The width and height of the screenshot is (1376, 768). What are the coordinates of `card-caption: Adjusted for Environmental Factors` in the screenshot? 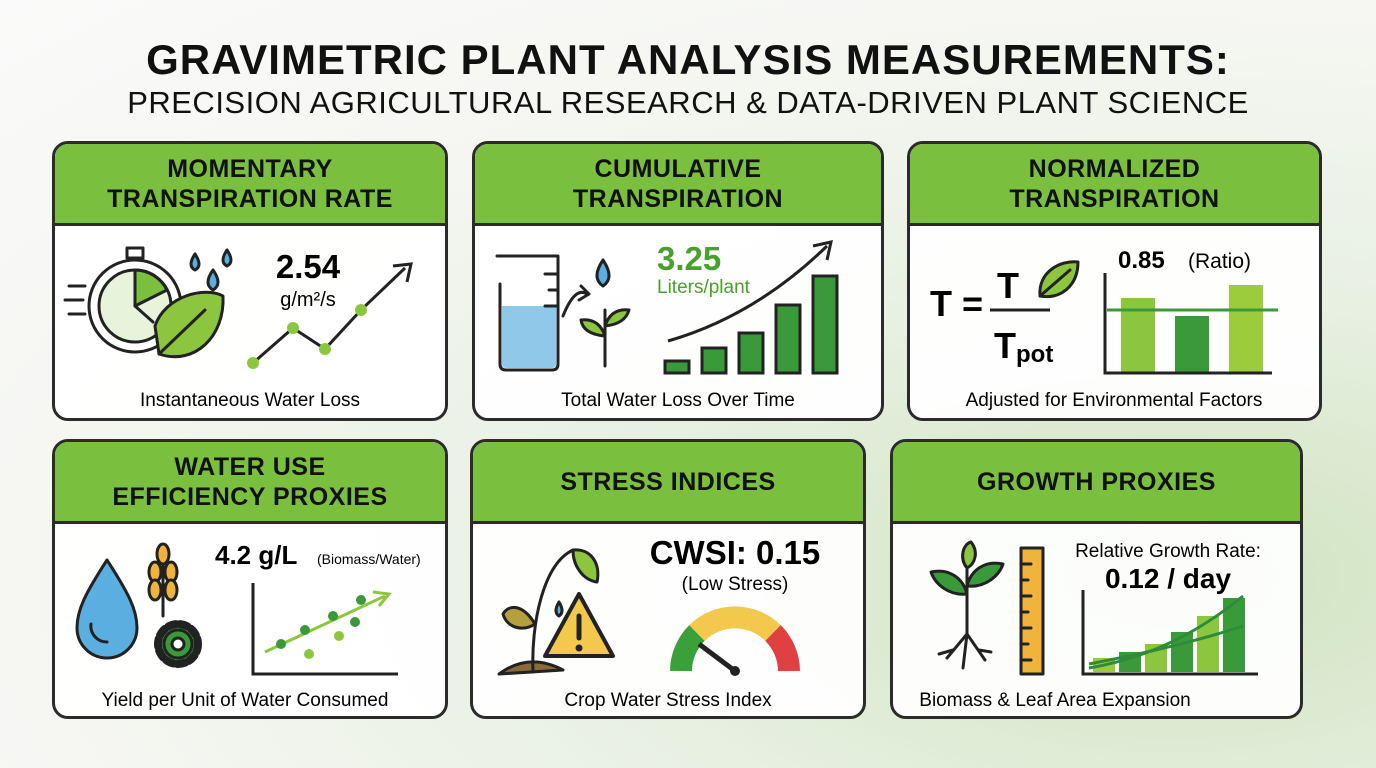 It's located at (1114, 400).